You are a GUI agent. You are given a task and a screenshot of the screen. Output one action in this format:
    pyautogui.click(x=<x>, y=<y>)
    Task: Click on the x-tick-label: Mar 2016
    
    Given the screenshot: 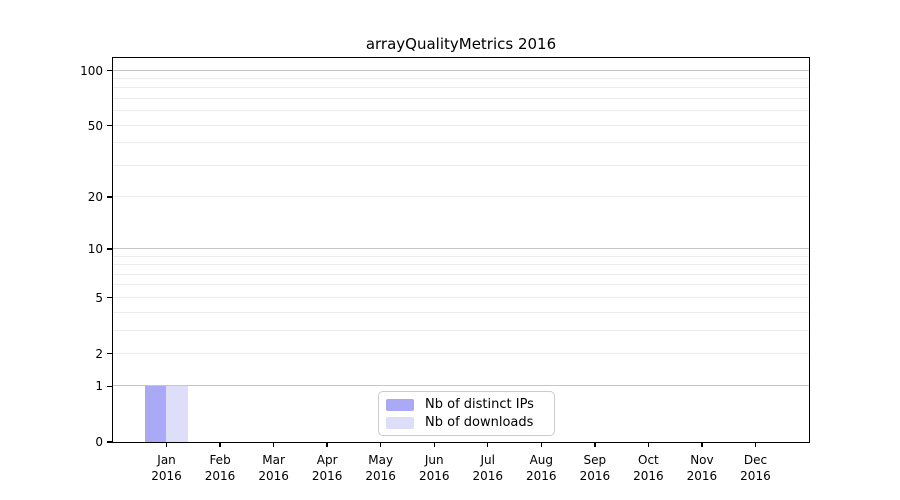 What is the action you would take?
    pyautogui.click(x=273, y=468)
    